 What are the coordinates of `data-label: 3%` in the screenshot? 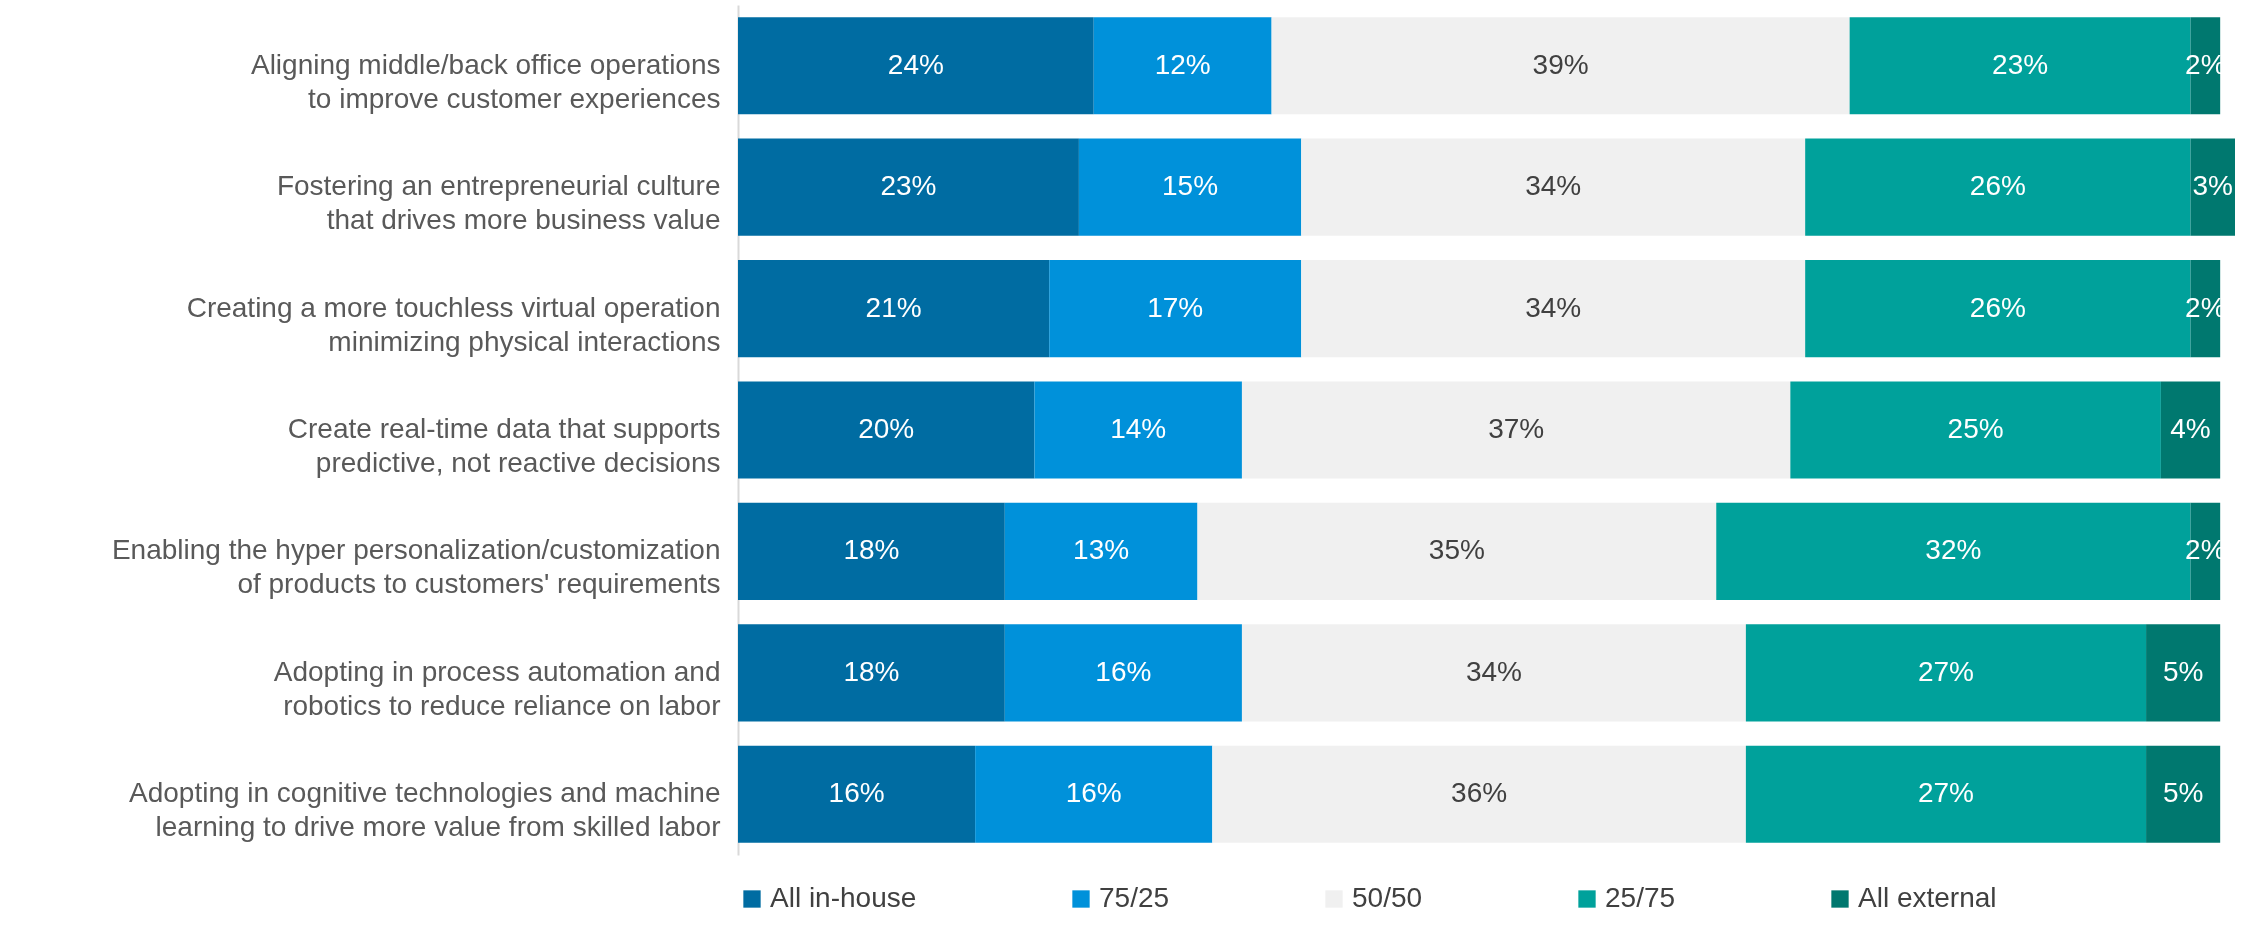 It's located at (2212, 186).